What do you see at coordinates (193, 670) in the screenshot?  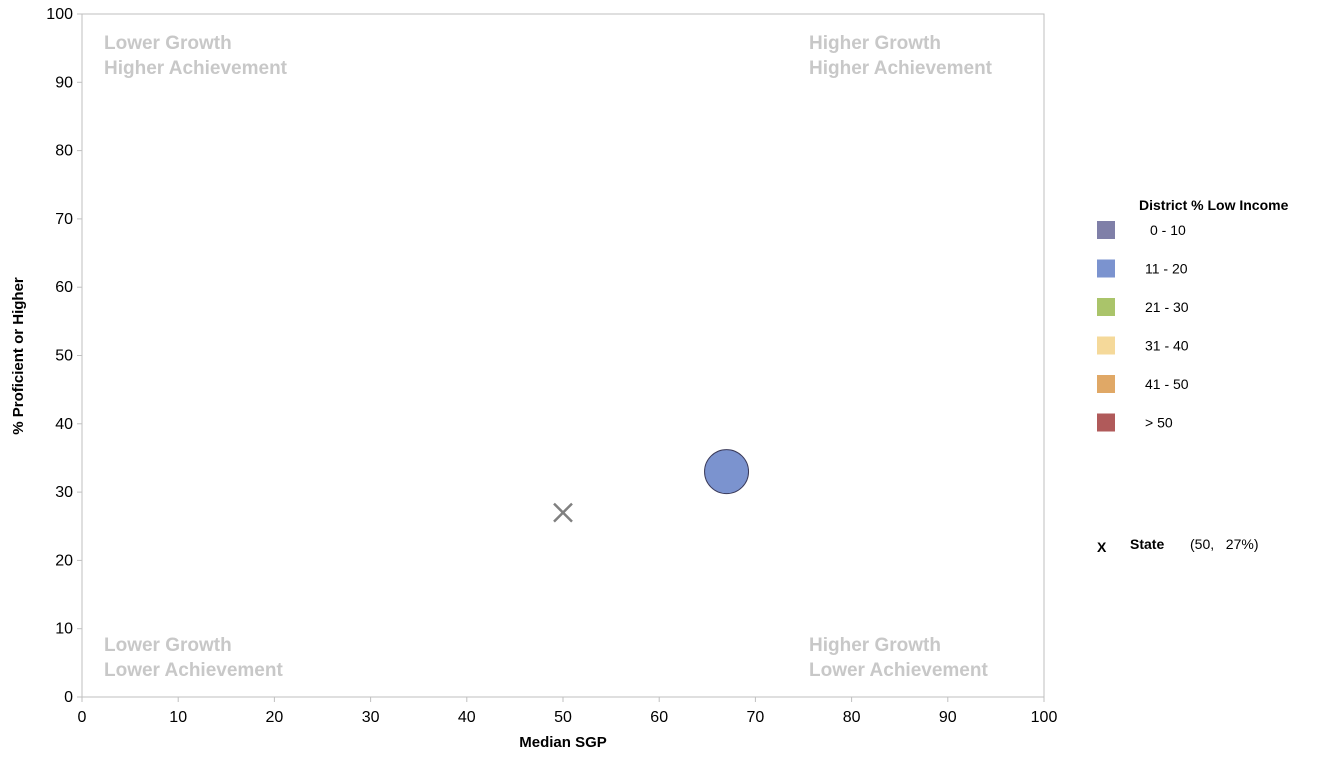 I see `quadrant-label-bottom-left-2: Lower Achievement` at bounding box center [193, 670].